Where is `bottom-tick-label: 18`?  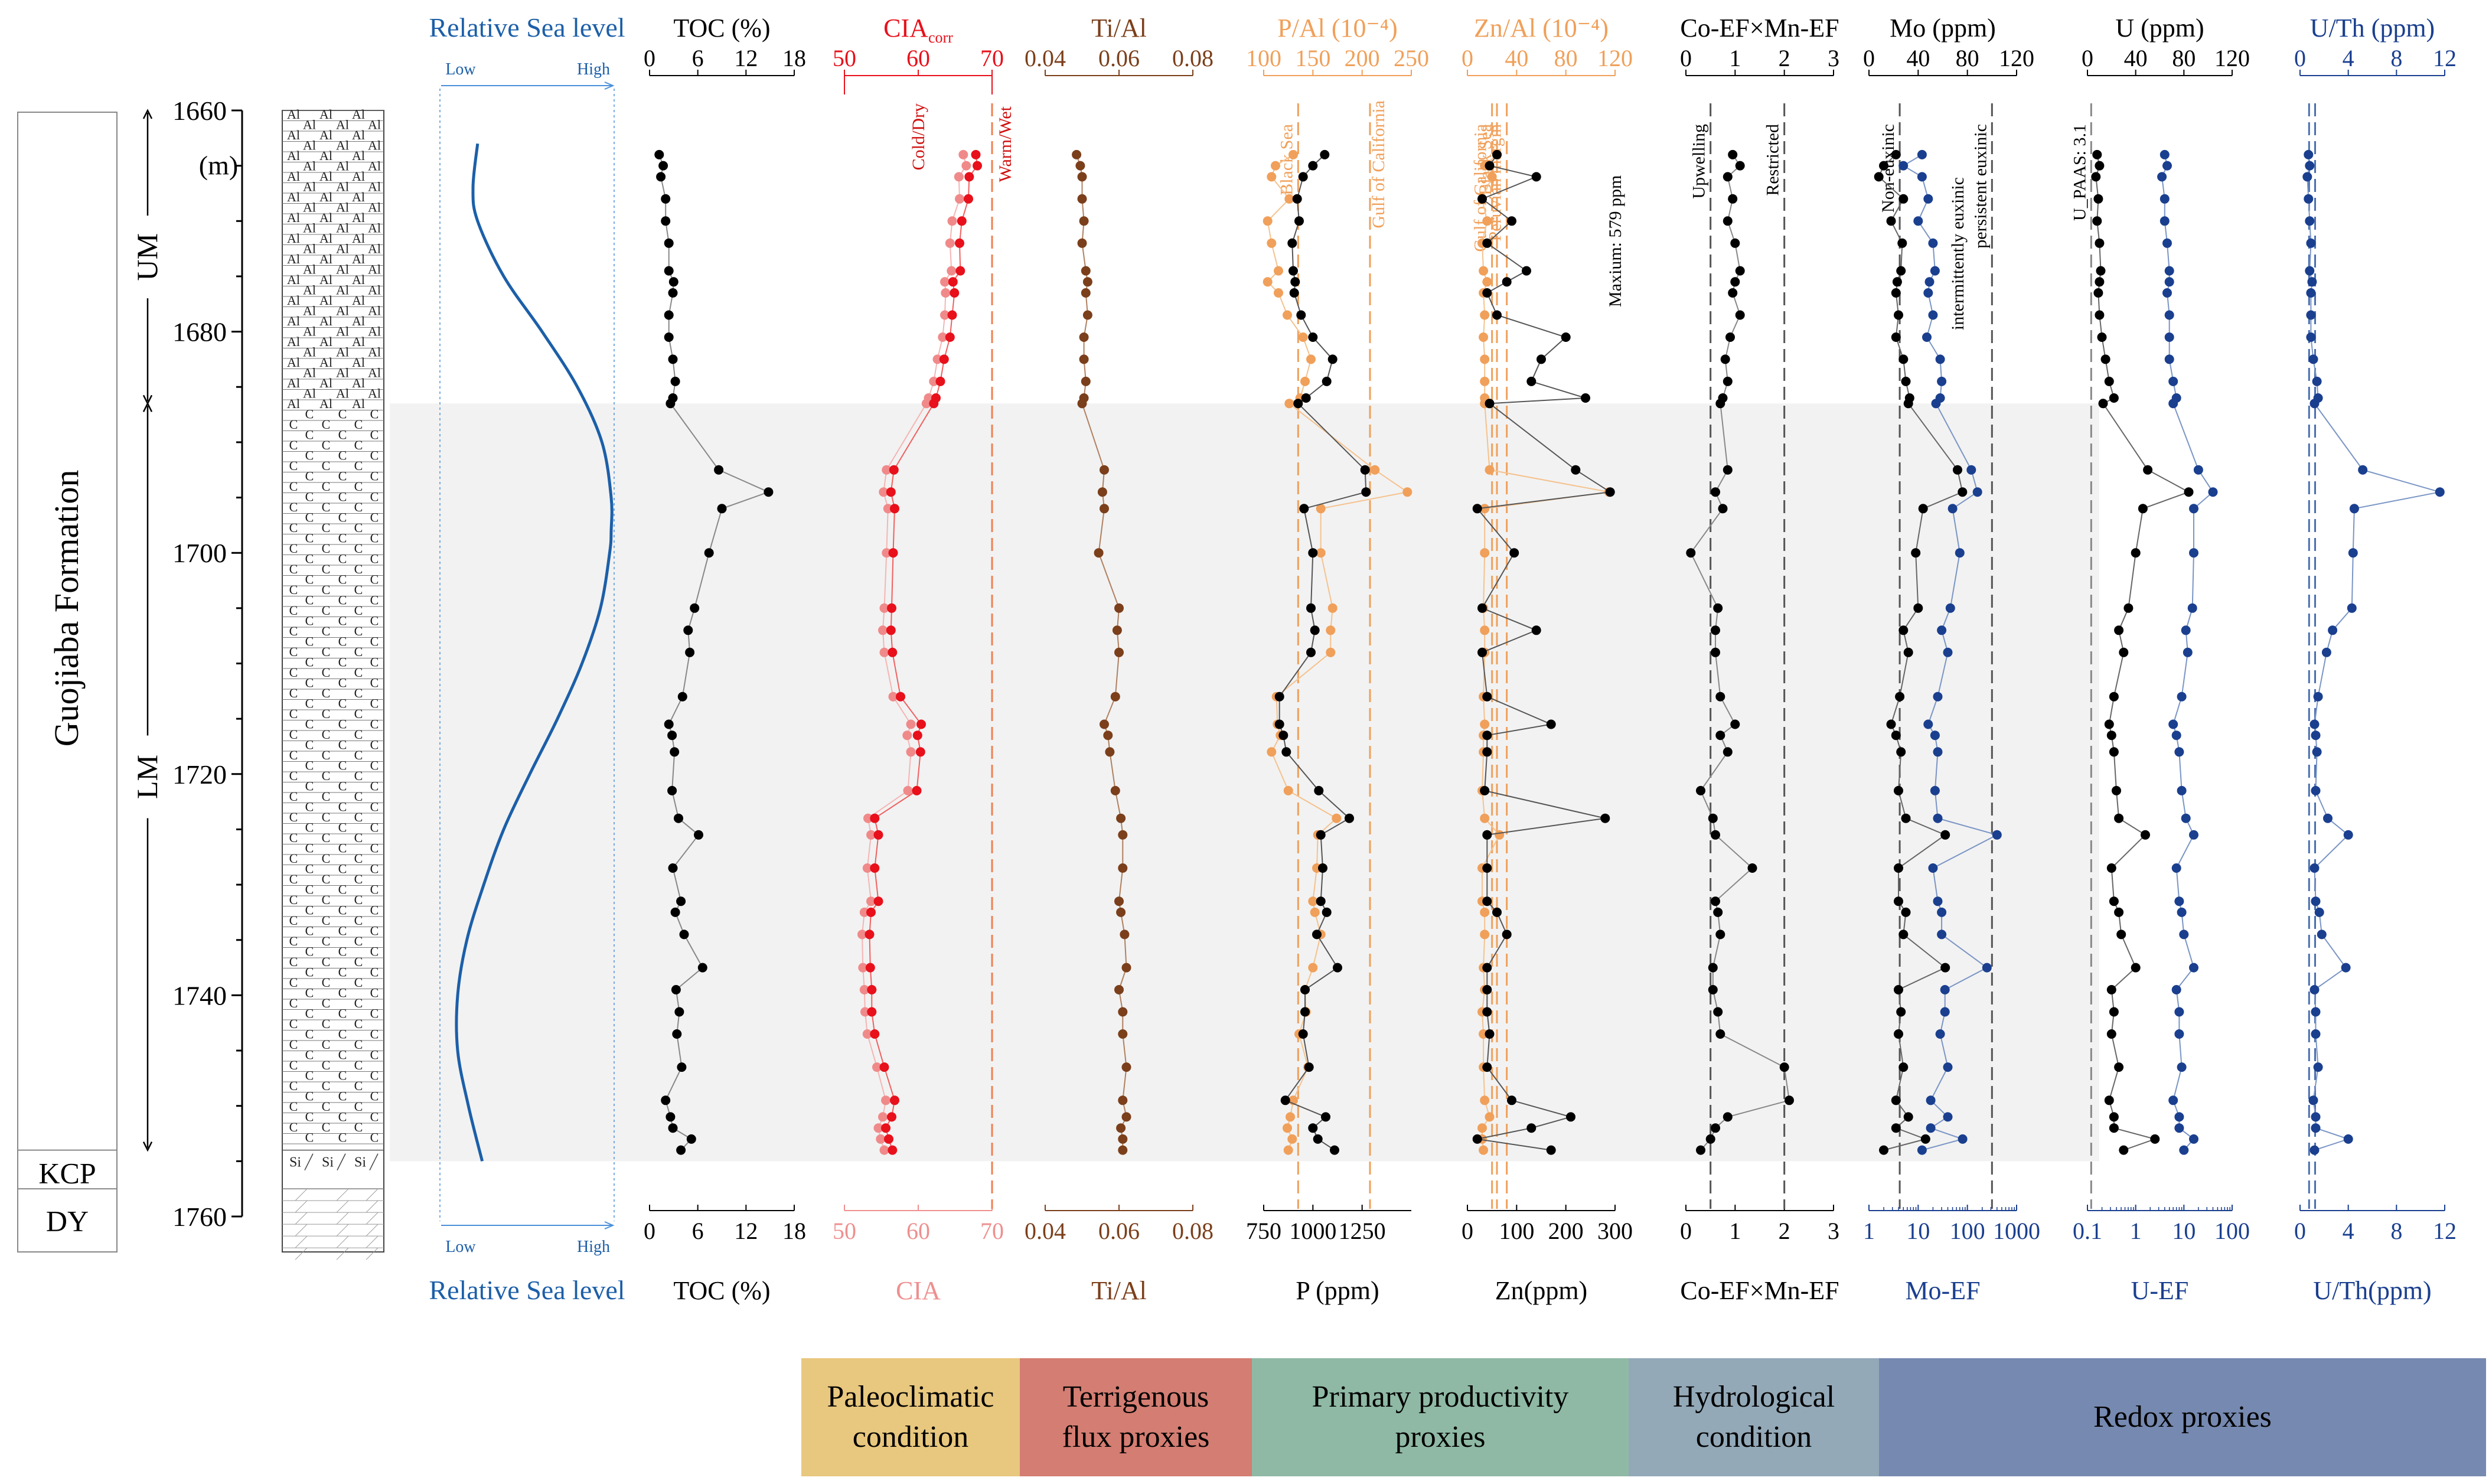 bottom-tick-label: 18 is located at coordinates (794, 1231).